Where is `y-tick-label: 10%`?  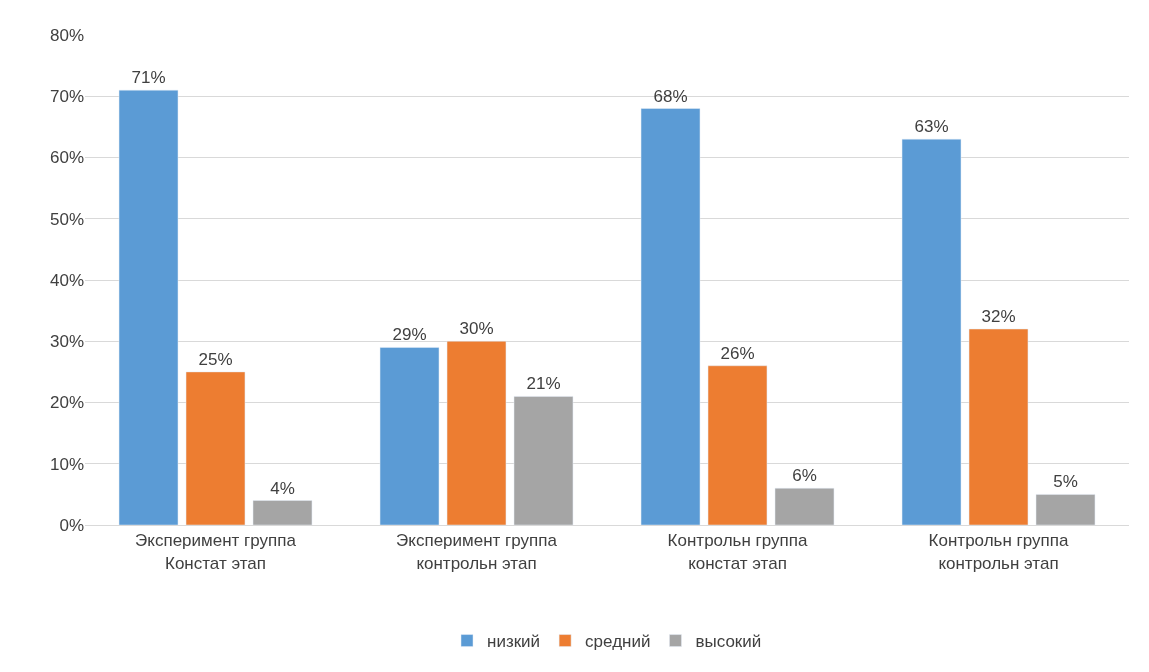 y-tick-label: 10% is located at coordinates (66, 464).